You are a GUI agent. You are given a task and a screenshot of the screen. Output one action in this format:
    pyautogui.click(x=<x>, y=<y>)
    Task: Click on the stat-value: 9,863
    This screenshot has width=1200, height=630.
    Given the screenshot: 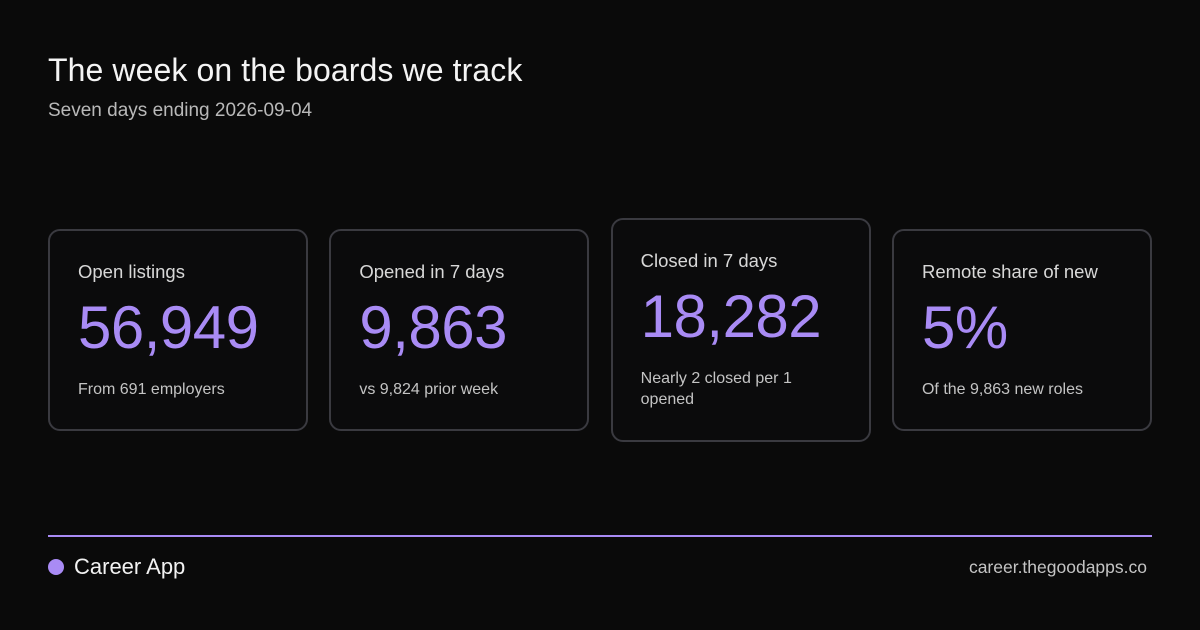 What is the action you would take?
    pyautogui.click(x=433, y=327)
    